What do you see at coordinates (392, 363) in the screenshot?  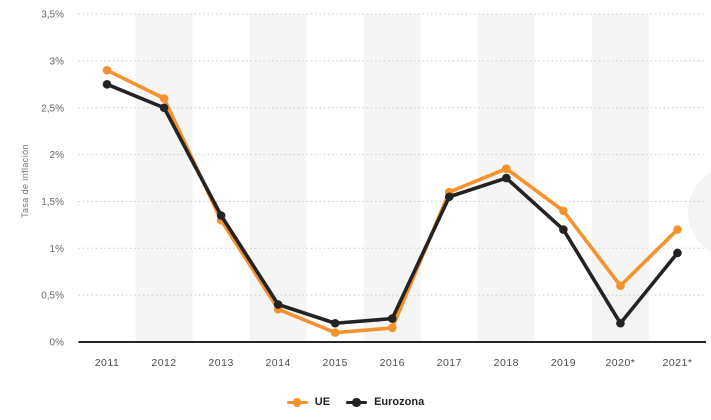 I see `x-tick-label: 2016` at bounding box center [392, 363].